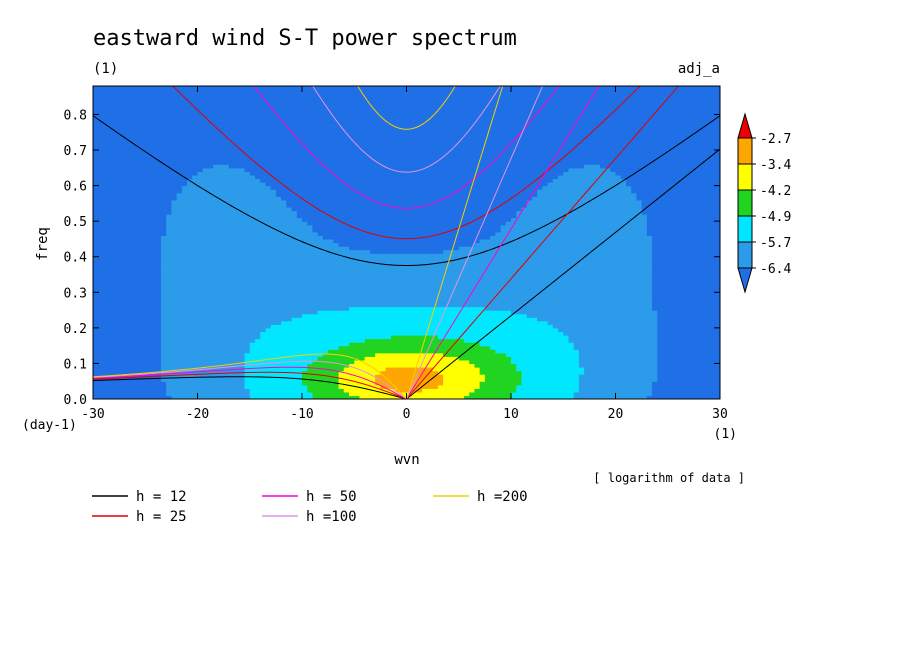 The width and height of the screenshot is (904, 654). What do you see at coordinates (49, 425) in the screenshot?
I see `y-unit-label: (day-1)` at bounding box center [49, 425].